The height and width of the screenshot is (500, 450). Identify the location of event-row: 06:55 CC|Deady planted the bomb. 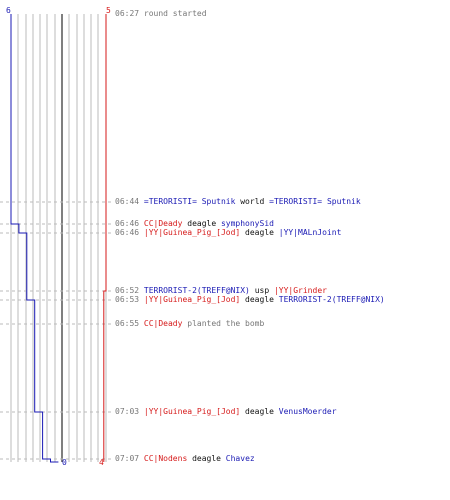
(189, 324).